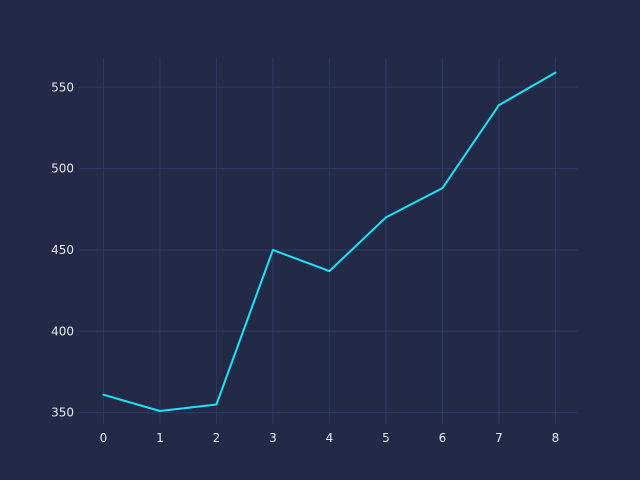 This screenshot has height=480, width=640. I want to click on x-tick-label: 5, so click(386, 438).